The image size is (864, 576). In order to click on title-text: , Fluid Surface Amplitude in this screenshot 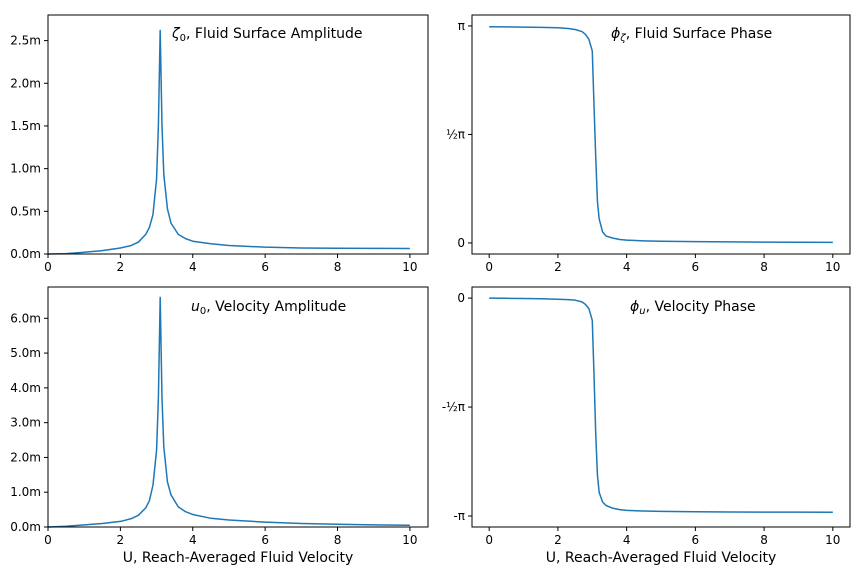, I will do `click(274, 34)`.